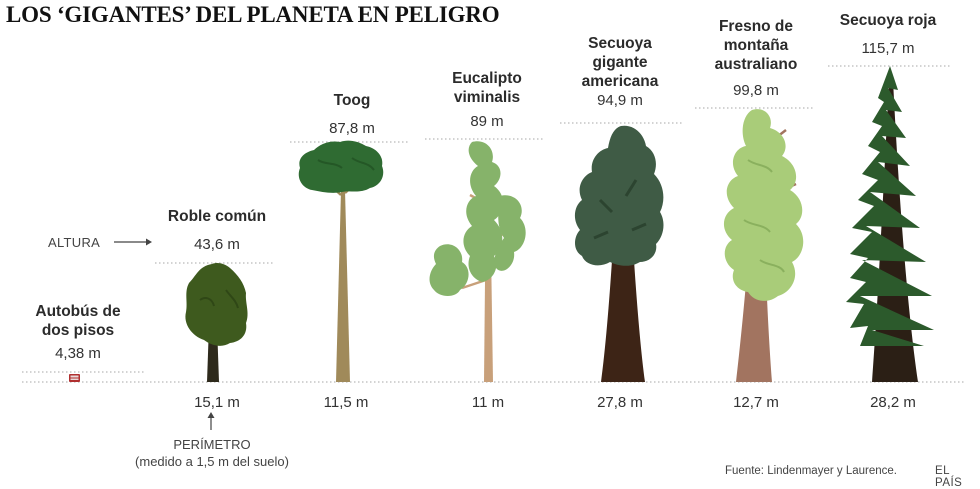  Describe the element at coordinates (763, 245) in the screenshot. I see `mountain-ash-tree-icon` at that location.